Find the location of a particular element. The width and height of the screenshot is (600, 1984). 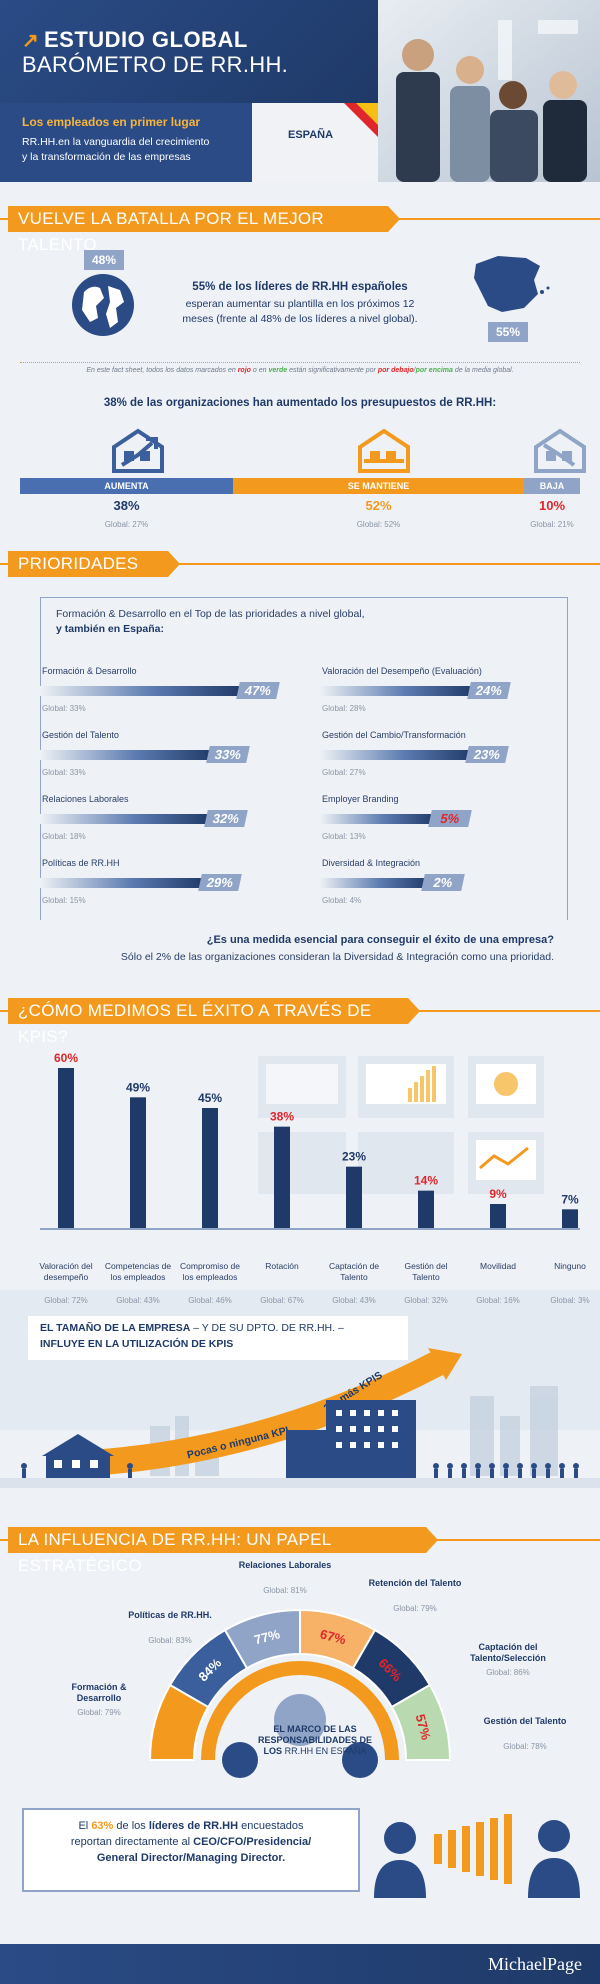

kpi-global-1: Global: 43% is located at coordinates (138, 1300).